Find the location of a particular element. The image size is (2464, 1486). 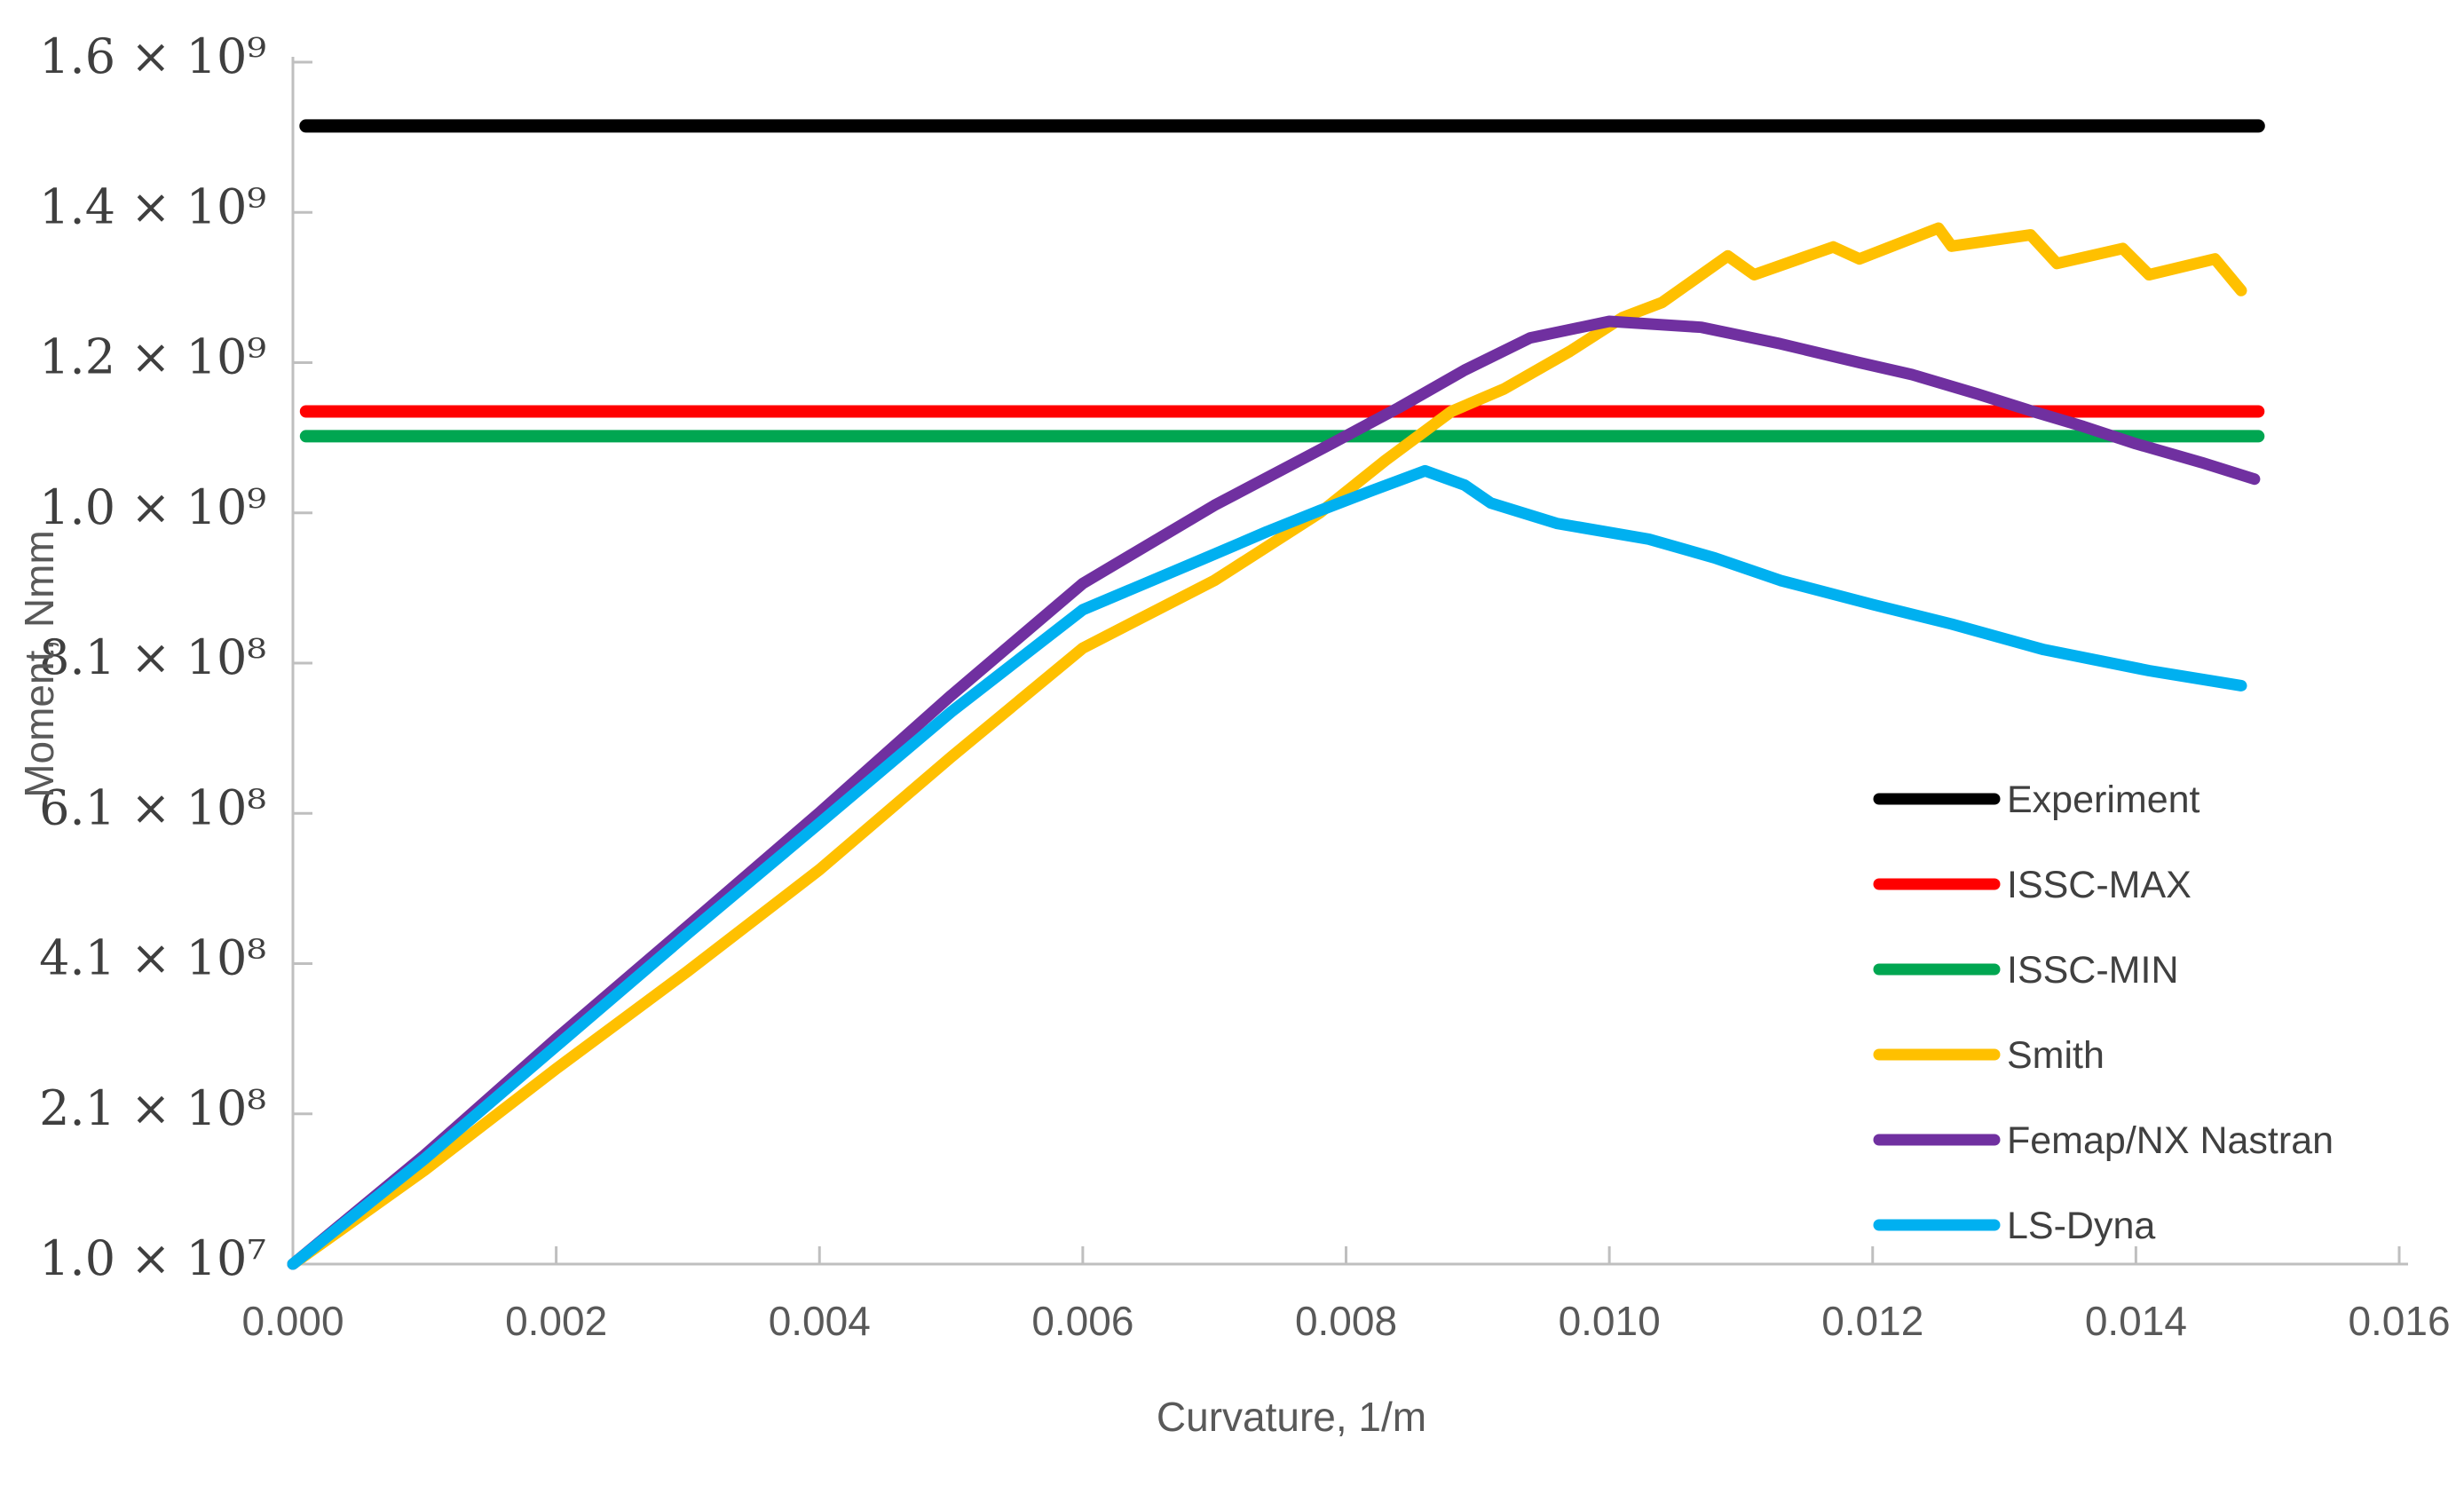

legend-label-experiment: Experiment is located at coordinates (2104, 800).